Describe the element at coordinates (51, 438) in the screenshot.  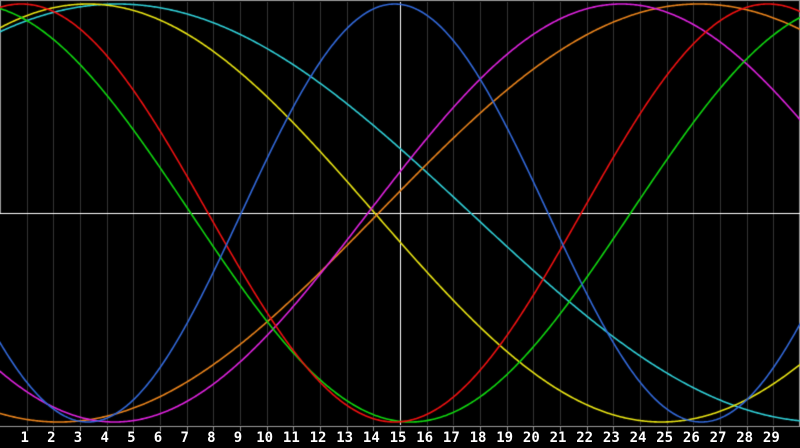
I see `x-axis-label: 2` at that location.